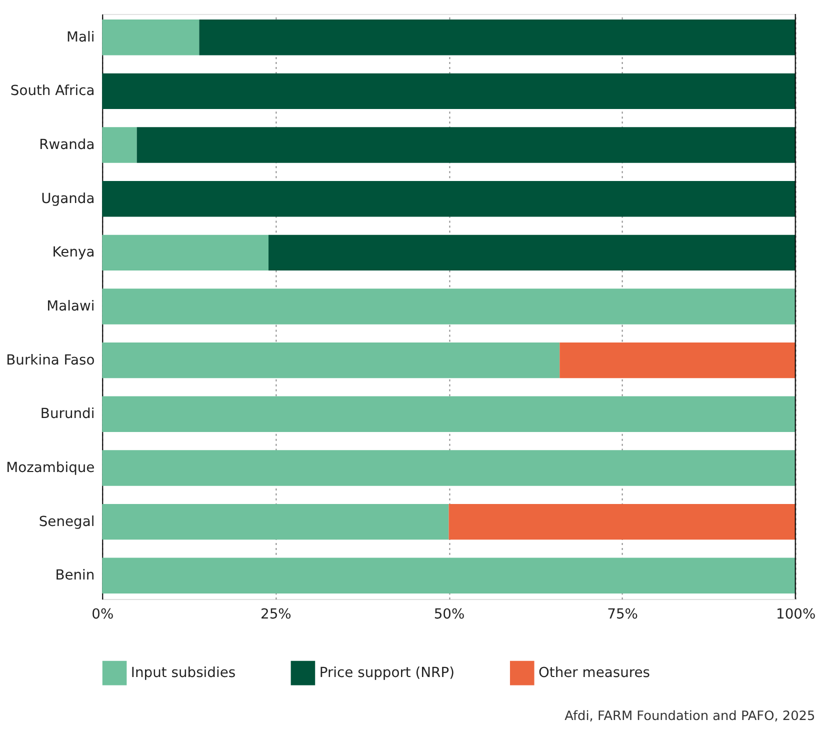  I want to click on y-tick-label: Kenya, so click(73, 252).